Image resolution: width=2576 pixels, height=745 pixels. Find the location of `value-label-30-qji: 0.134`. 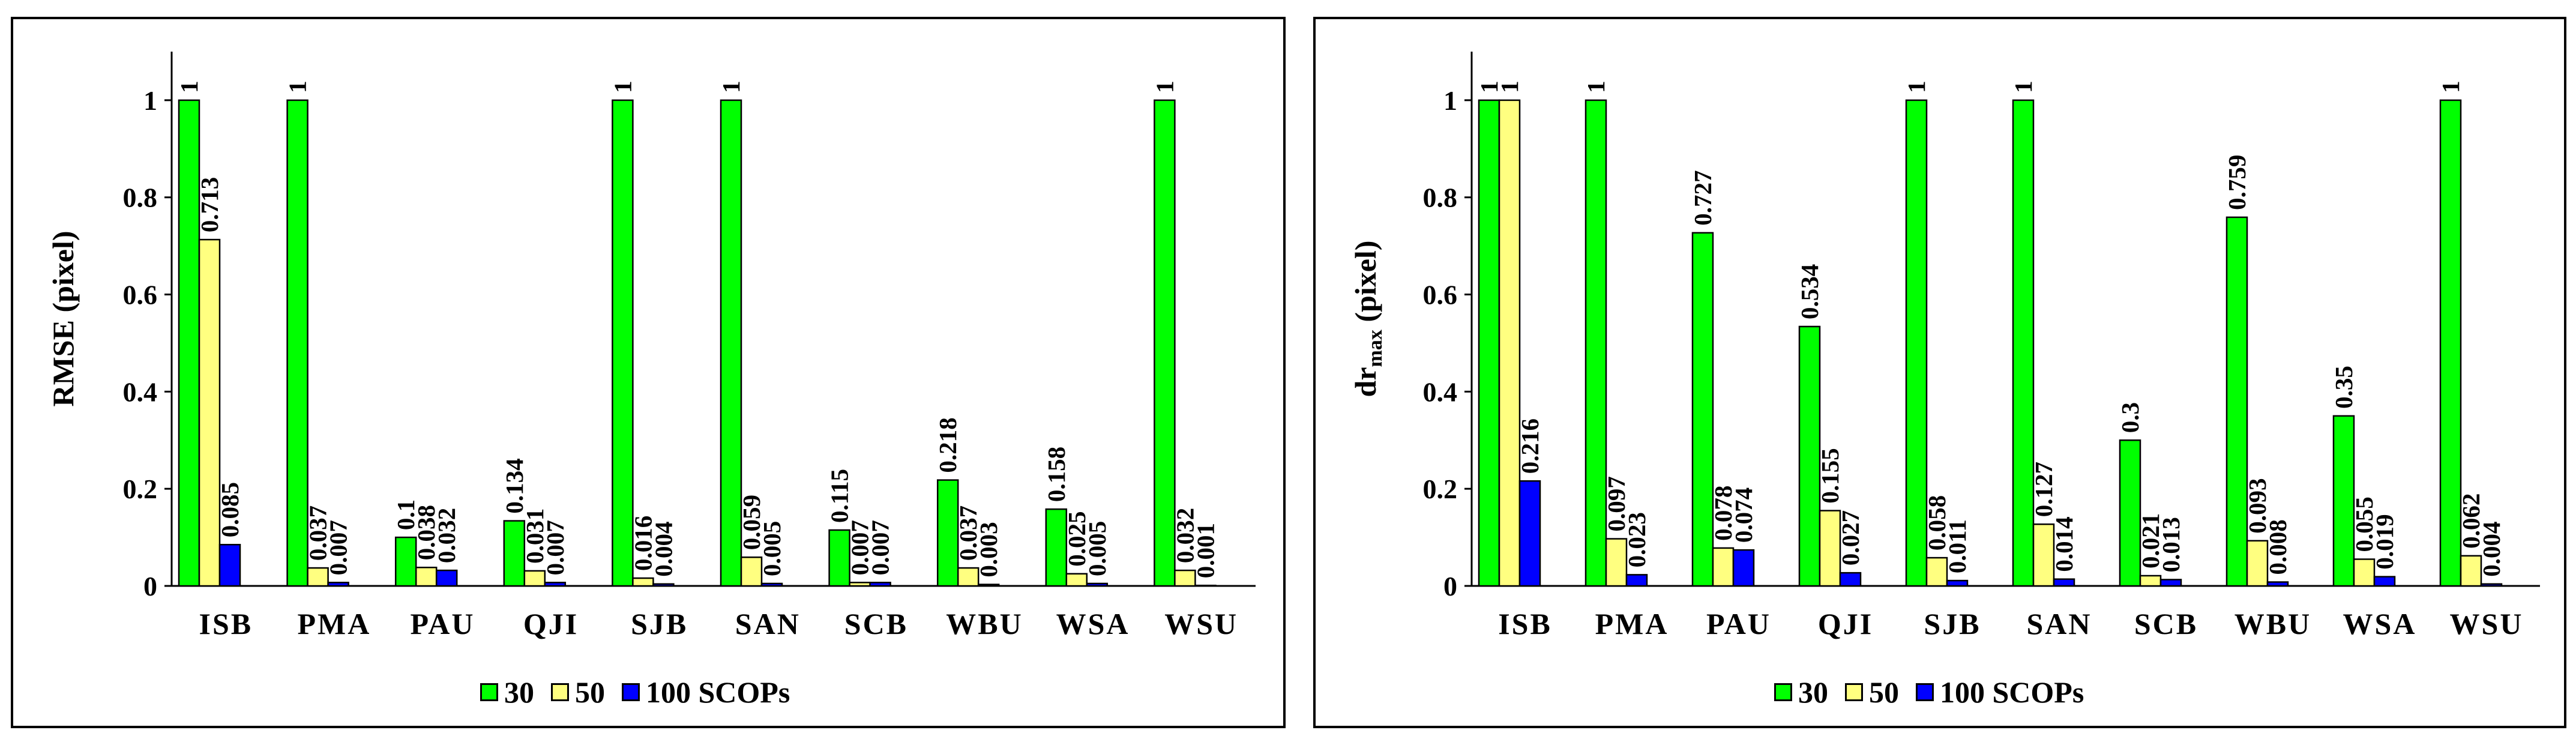

value-label-30-qji: 0.134 is located at coordinates (514, 485).